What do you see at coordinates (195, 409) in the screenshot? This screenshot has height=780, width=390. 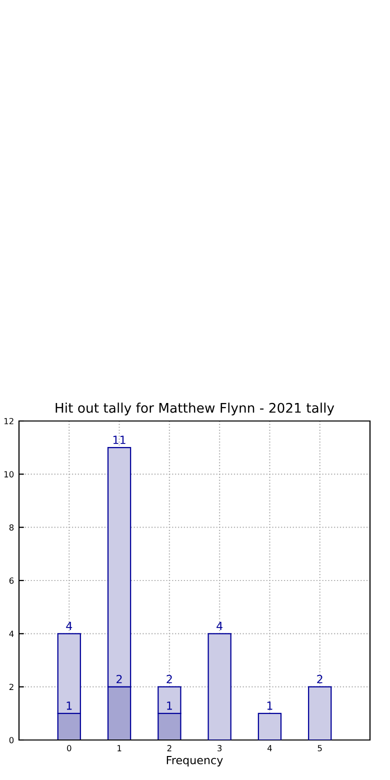 I see `chart-title: Hit out tally for Matthew Flynn - 2021 tally` at bounding box center [195, 409].